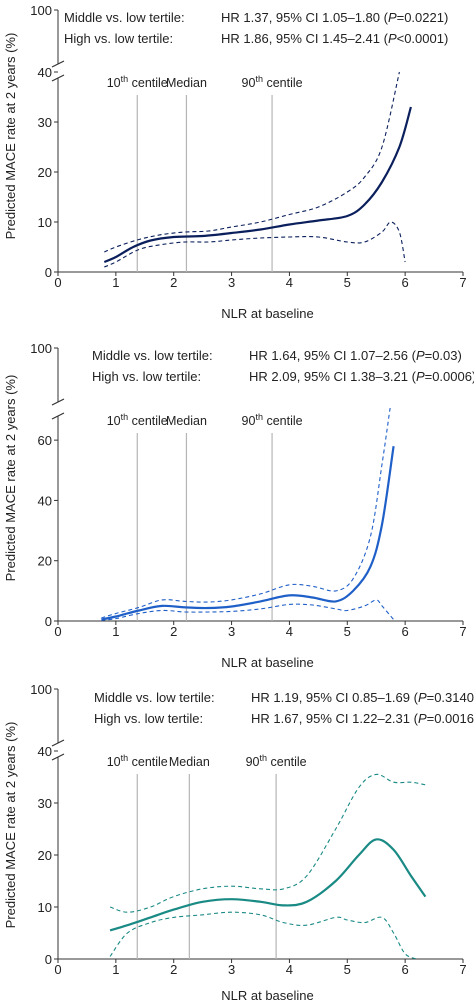 The image size is (474, 1005). Describe the element at coordinates (45, 122) in the screenshot. I see `y-tick-label: 30` at that location.